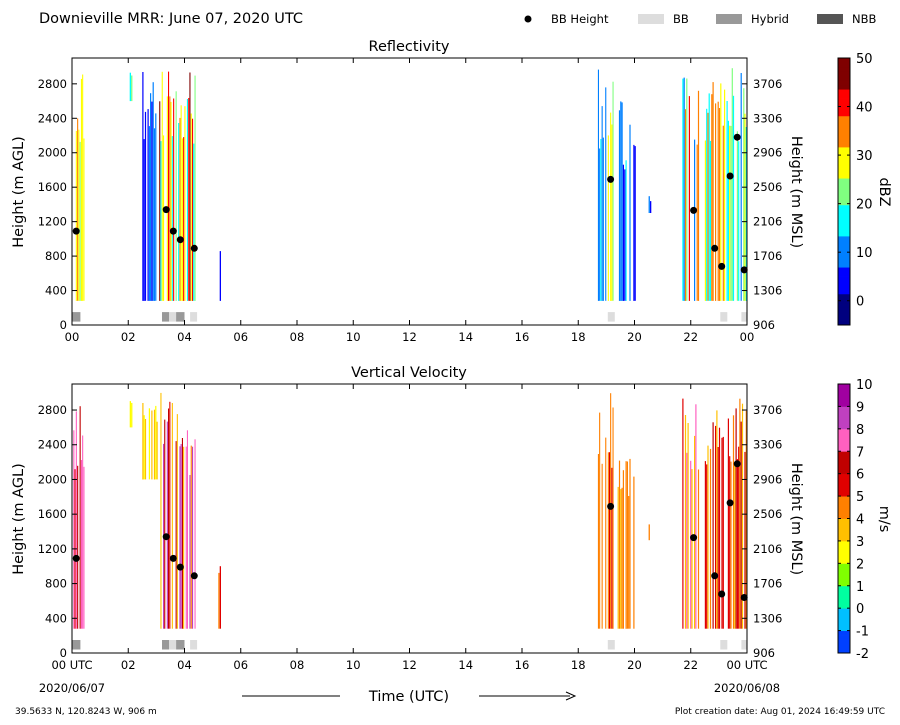  What do you see at coordinates (860, 587) in the screenshot?
I see `velocity-colorbar-tick-label: 1` at bounding box center [860, 587].